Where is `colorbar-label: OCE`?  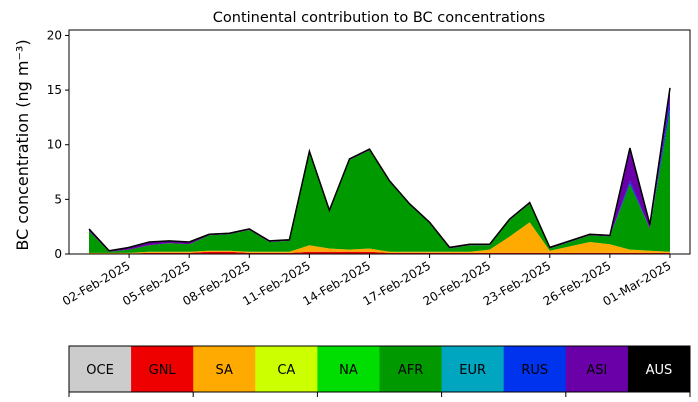
colorbar-label: OCE is located at coordinates (100, 370).